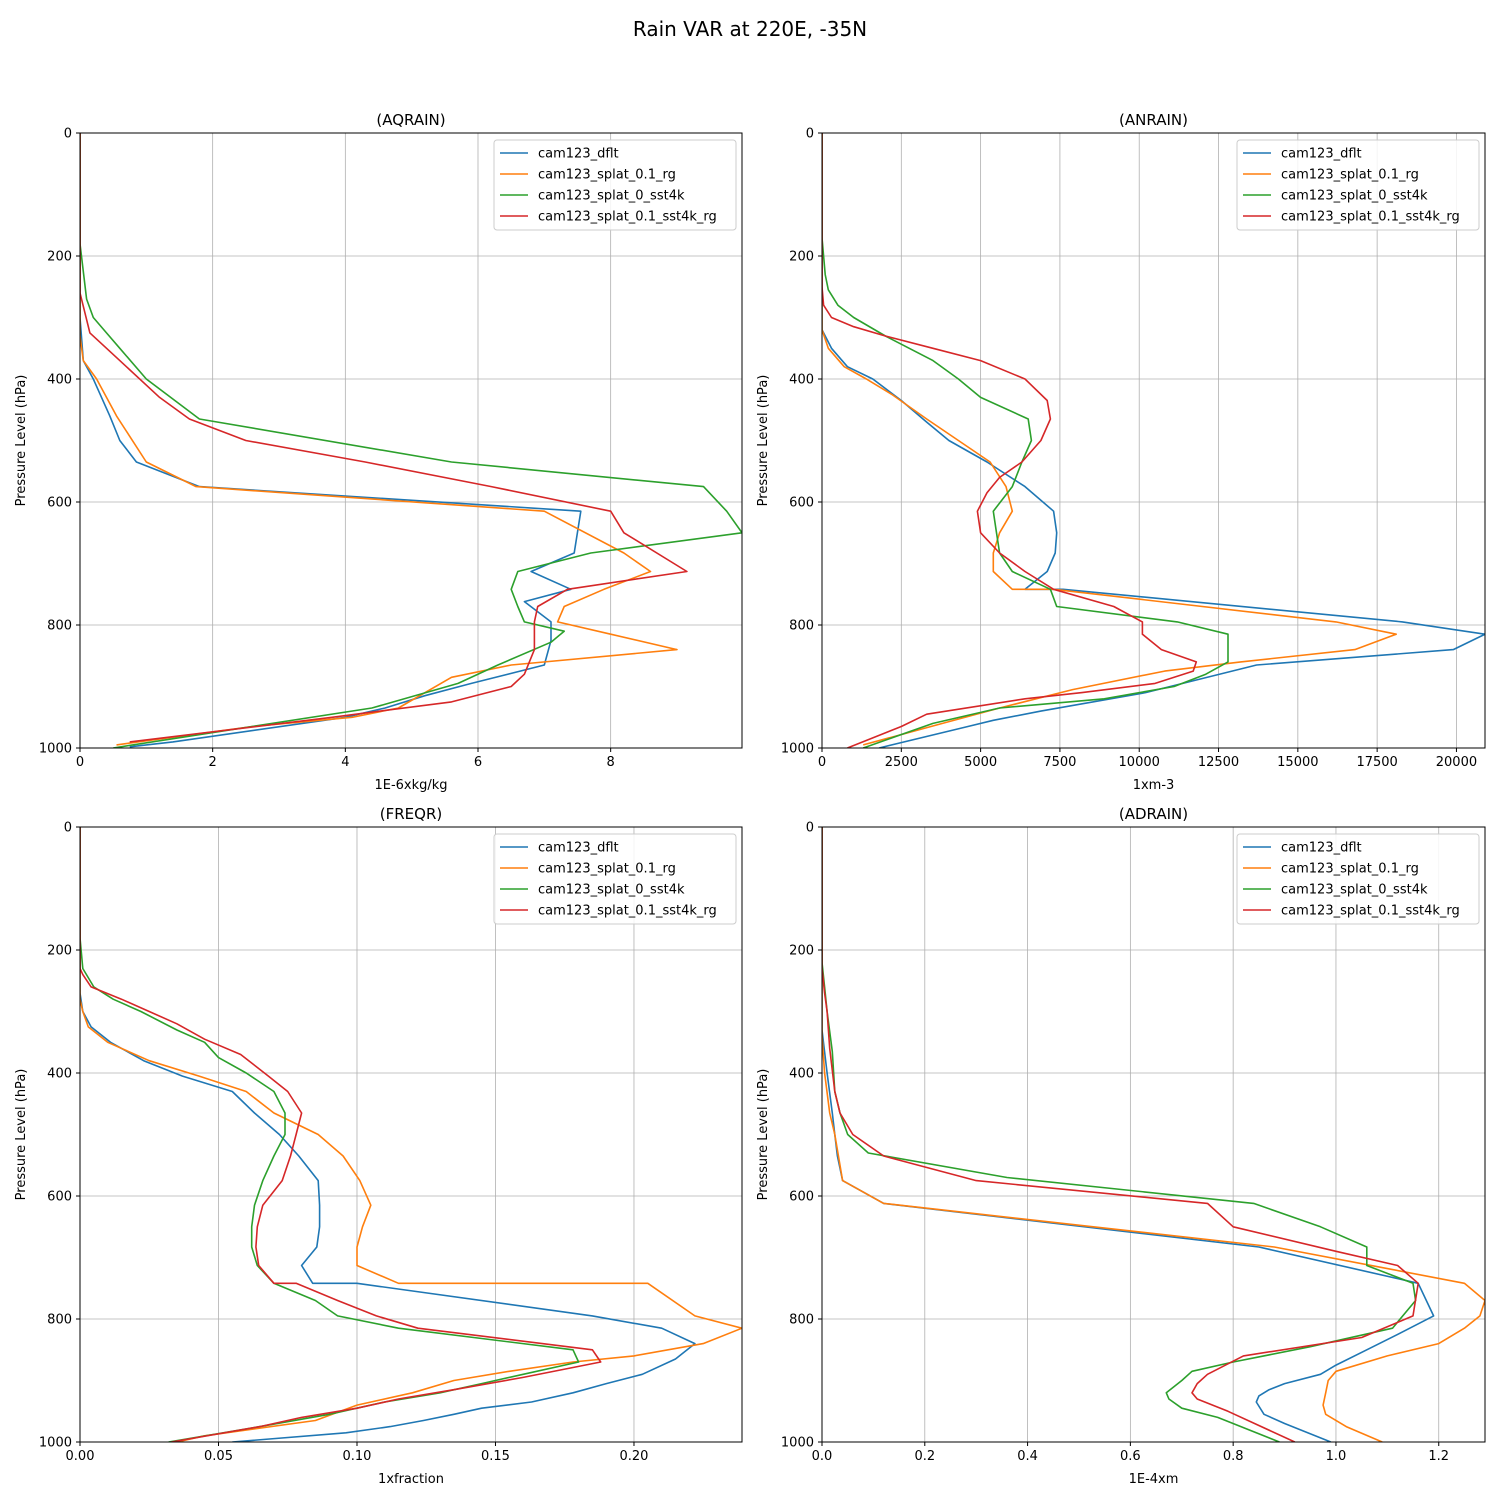 The image size is (1500, 1500). I want to click on x-tick-label: 0.00, so click(80, 1456).